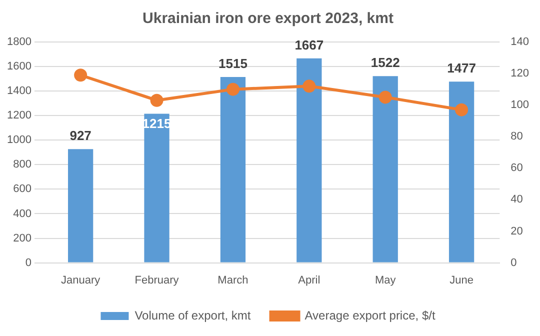 This screenshot has width=540, height=336. I want to click on data-label: 1515, so click(233, 64).